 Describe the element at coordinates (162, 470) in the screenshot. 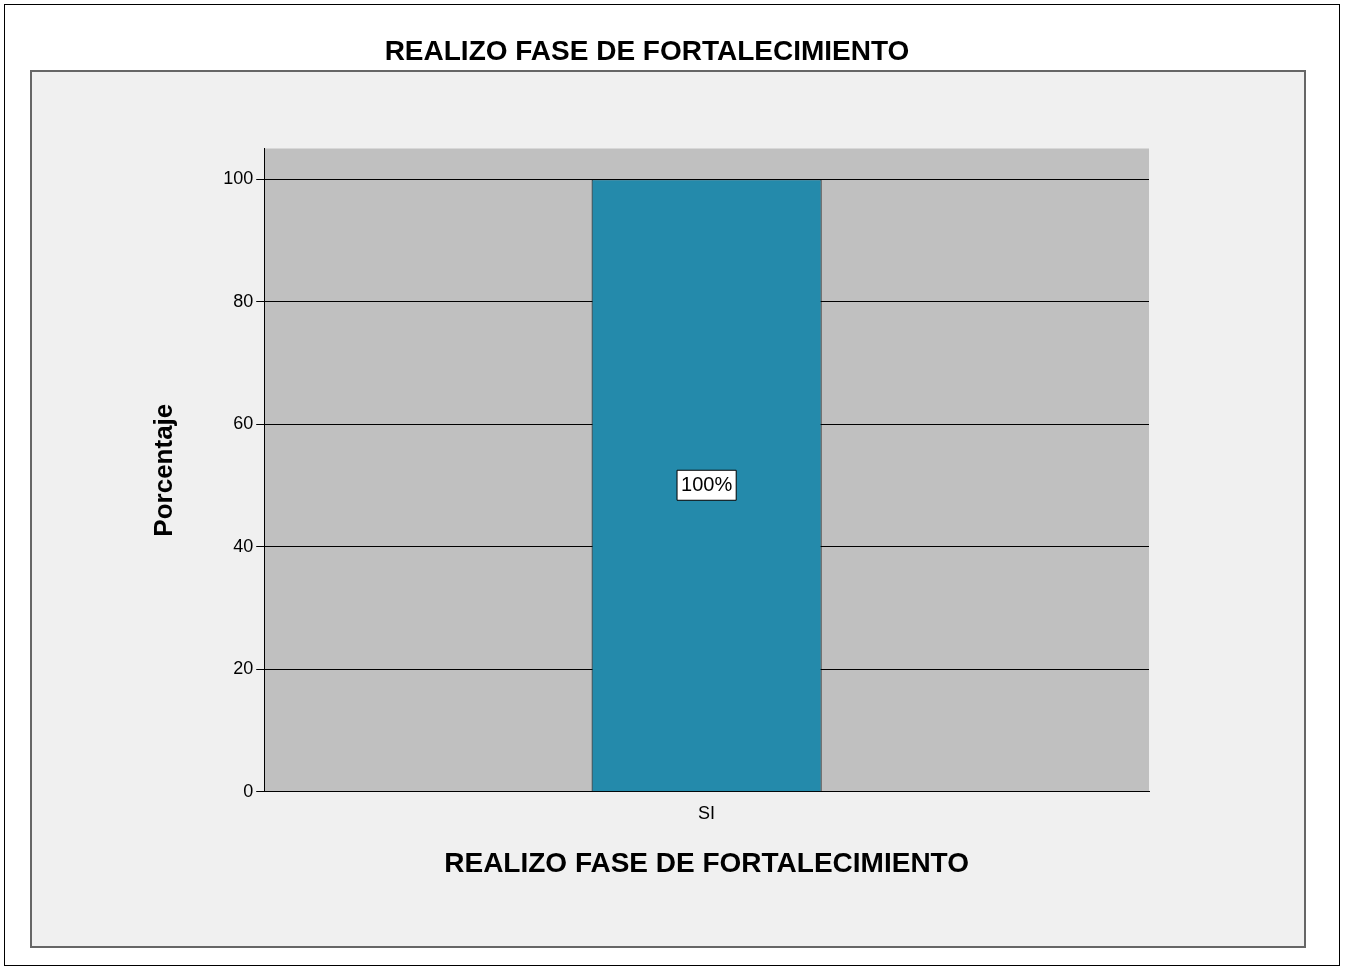

I see `y-axis-title: Porcentaje` at that location.